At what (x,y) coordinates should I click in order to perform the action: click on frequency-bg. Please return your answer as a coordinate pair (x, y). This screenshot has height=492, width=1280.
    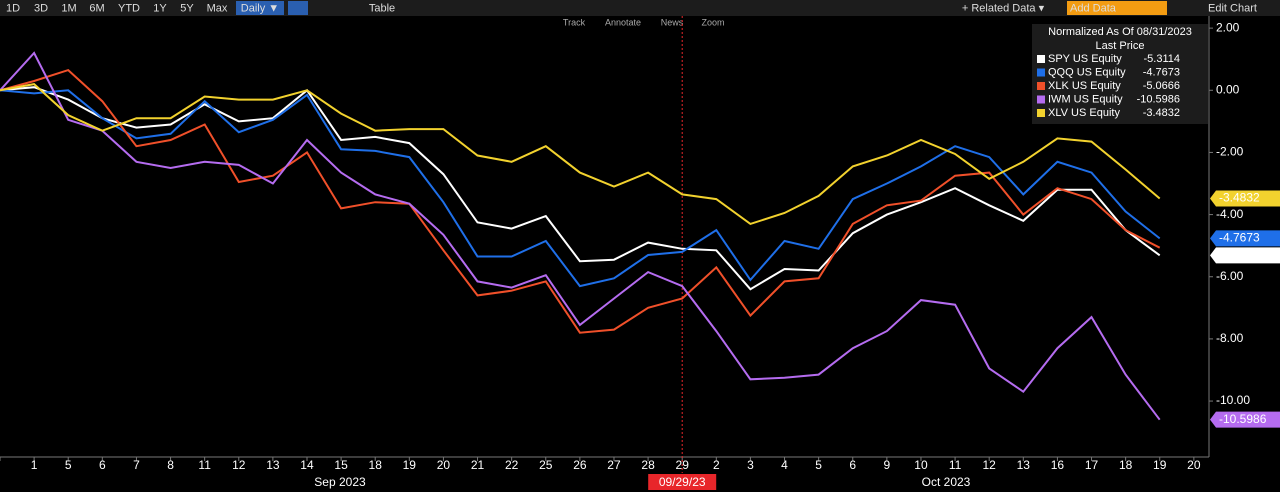
    Looking at the image, I should click on (260, 8).